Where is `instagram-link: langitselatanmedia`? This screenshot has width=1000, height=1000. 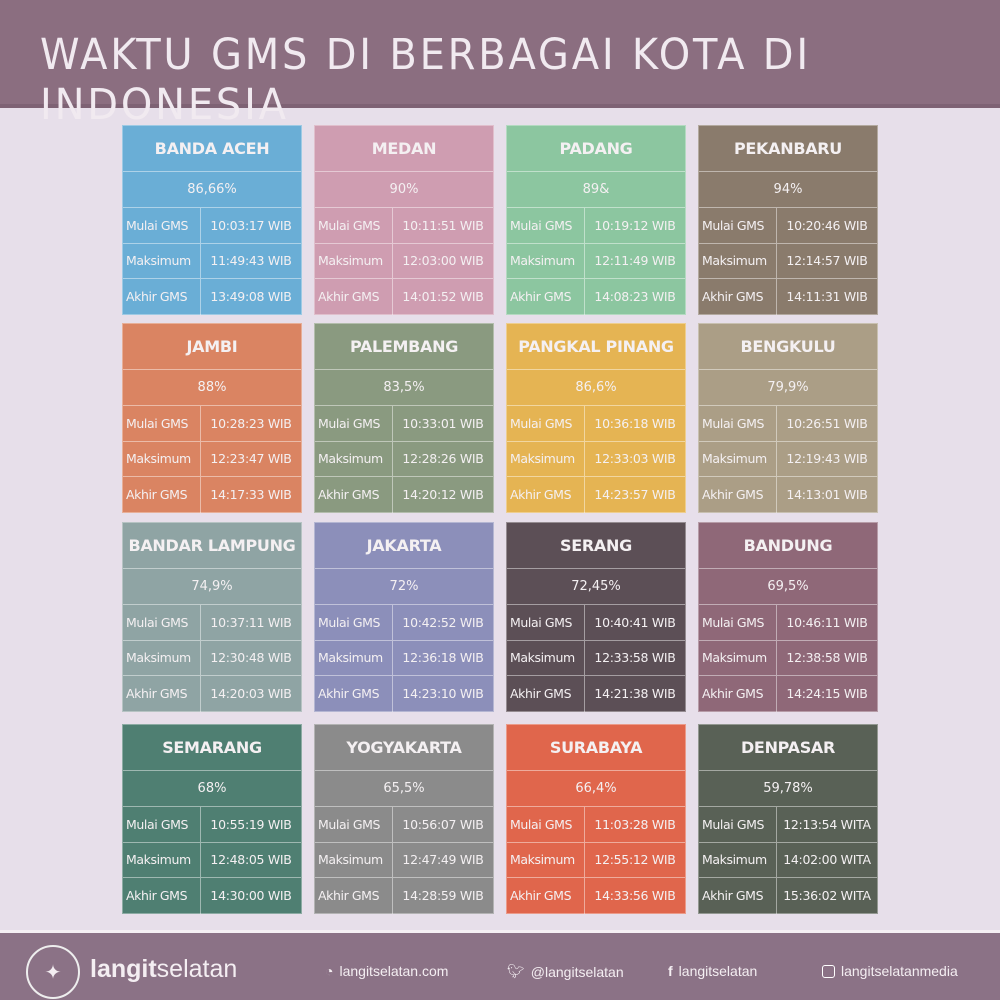
instagram-link: langitselatanmedia is located at coordinates (890, 971).